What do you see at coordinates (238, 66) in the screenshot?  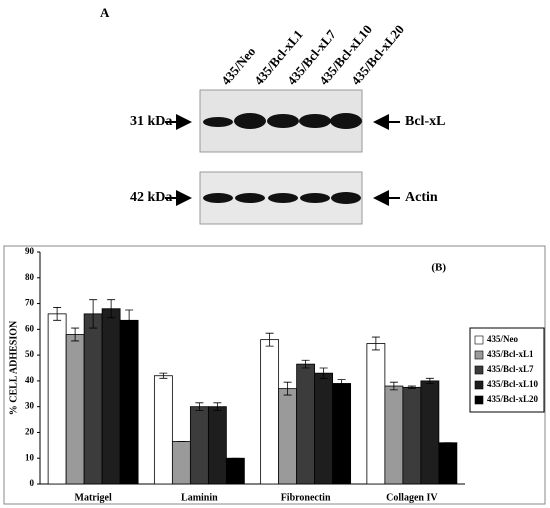 I see `lane-label: 435/Neo` at bounding box center [238, 66].